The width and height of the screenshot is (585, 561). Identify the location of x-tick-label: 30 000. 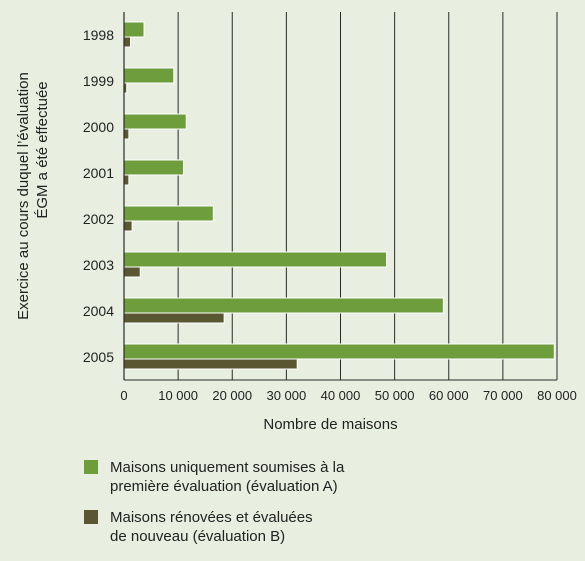
(286, 395).